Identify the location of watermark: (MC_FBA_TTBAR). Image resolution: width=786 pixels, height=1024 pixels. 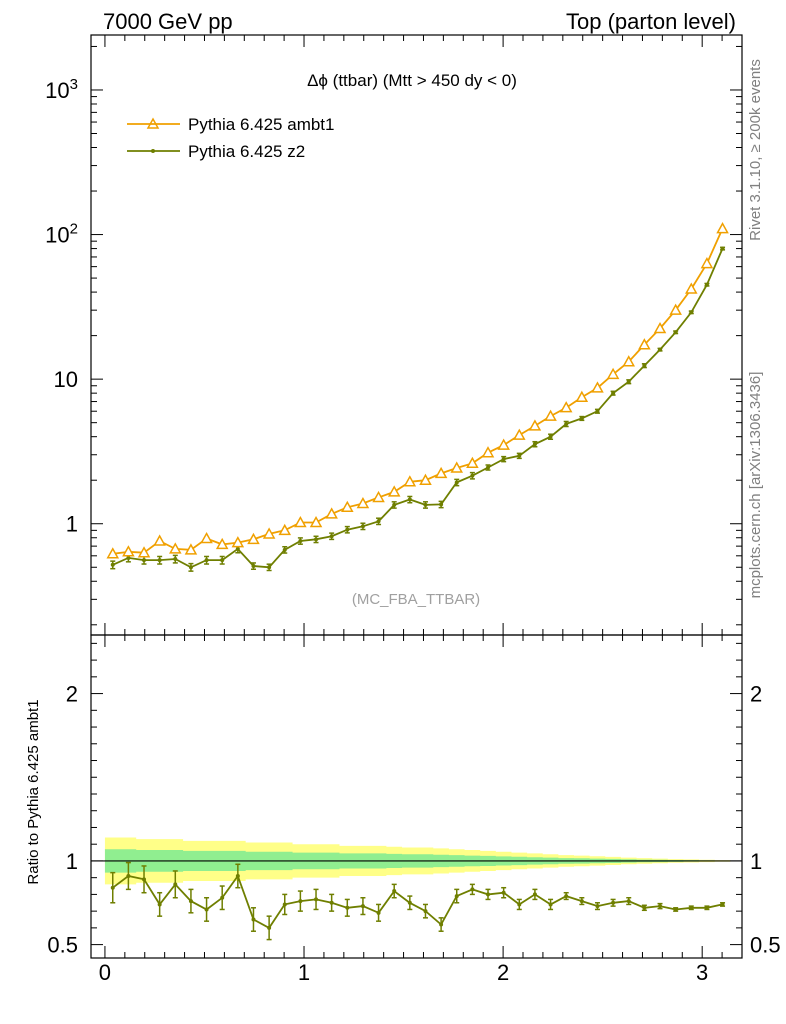
(416, 599).